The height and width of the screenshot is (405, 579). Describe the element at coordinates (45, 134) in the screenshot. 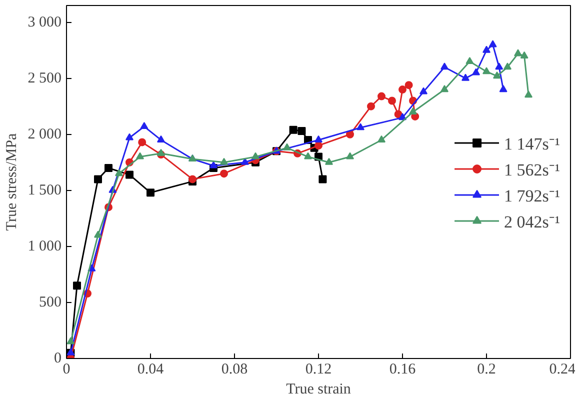

I see `y-tick-label: 2 000` at that location.